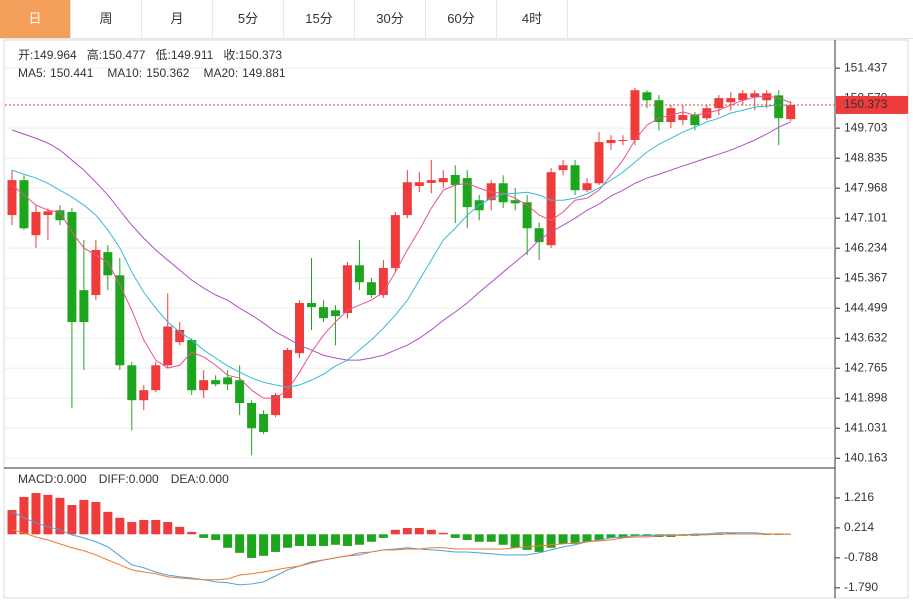  Describe the element at coordinates (25, 55) in the screenshot. I see `legend-text: 开:` at that location.